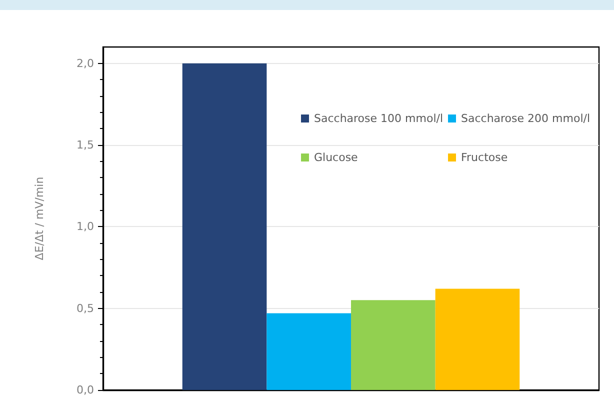 This screenshot has height=419, width=614. What do you see at coordinates (379, 118) in the screenshot?
I see `legend-label: Saccharose 100 mmol/l` at bounding box center [379, 118].